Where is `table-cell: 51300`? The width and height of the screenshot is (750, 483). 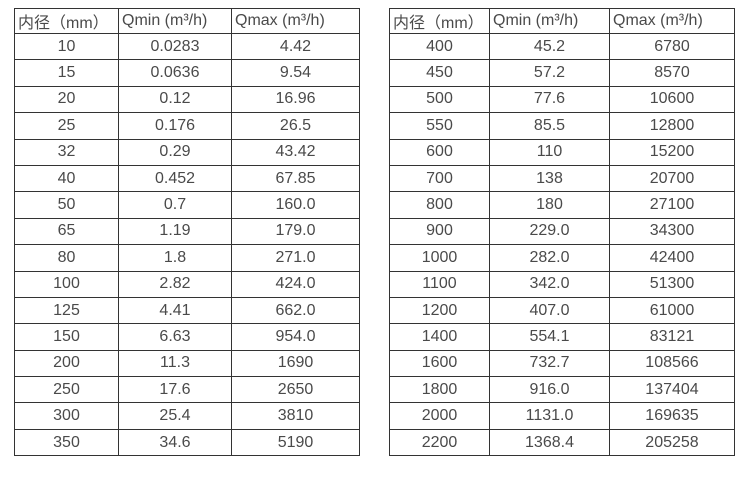 table-cell: 51300 is located at coordinates (672, 284).